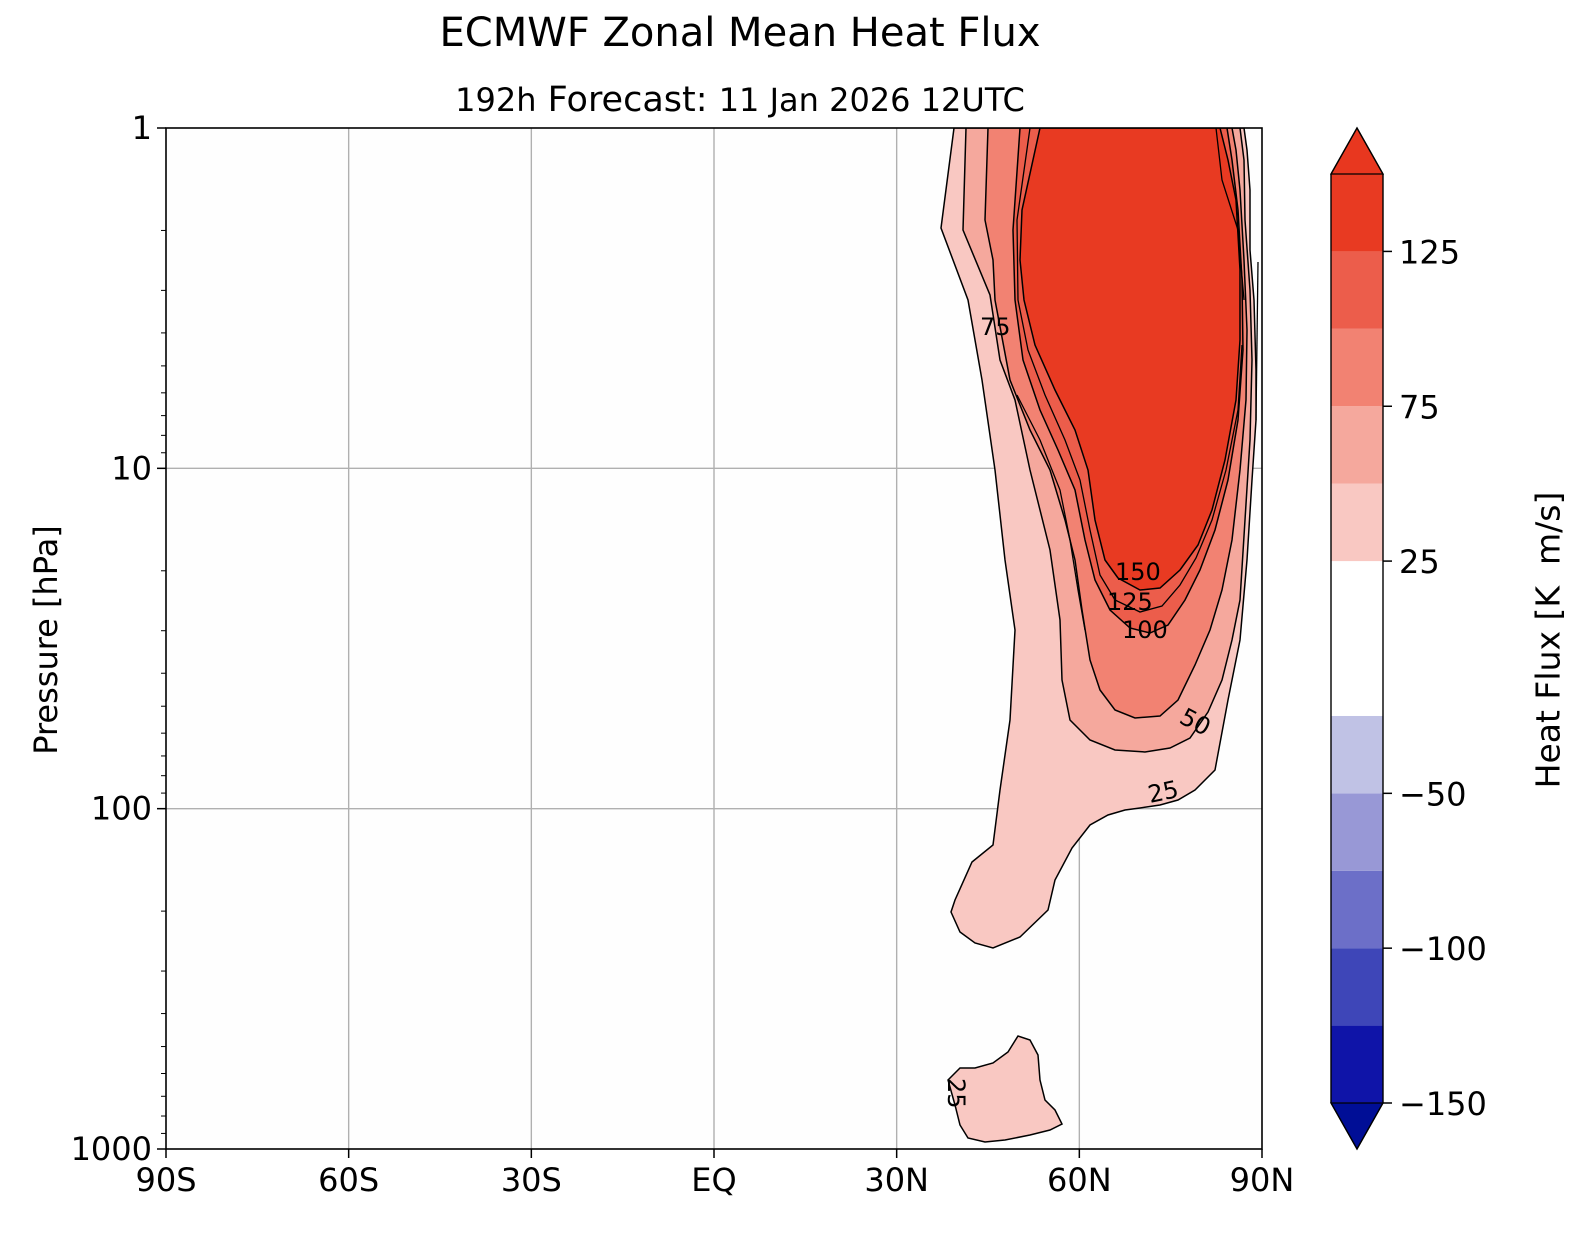  I want to click on subtitle-lead: 192h, so click(496, 100).